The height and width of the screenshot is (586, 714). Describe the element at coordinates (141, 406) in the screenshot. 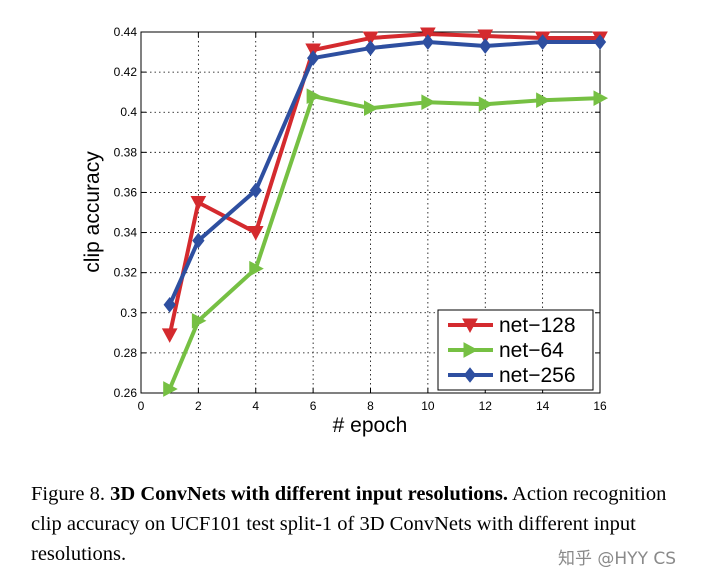

I see `x-tick-label: 0` at that location.